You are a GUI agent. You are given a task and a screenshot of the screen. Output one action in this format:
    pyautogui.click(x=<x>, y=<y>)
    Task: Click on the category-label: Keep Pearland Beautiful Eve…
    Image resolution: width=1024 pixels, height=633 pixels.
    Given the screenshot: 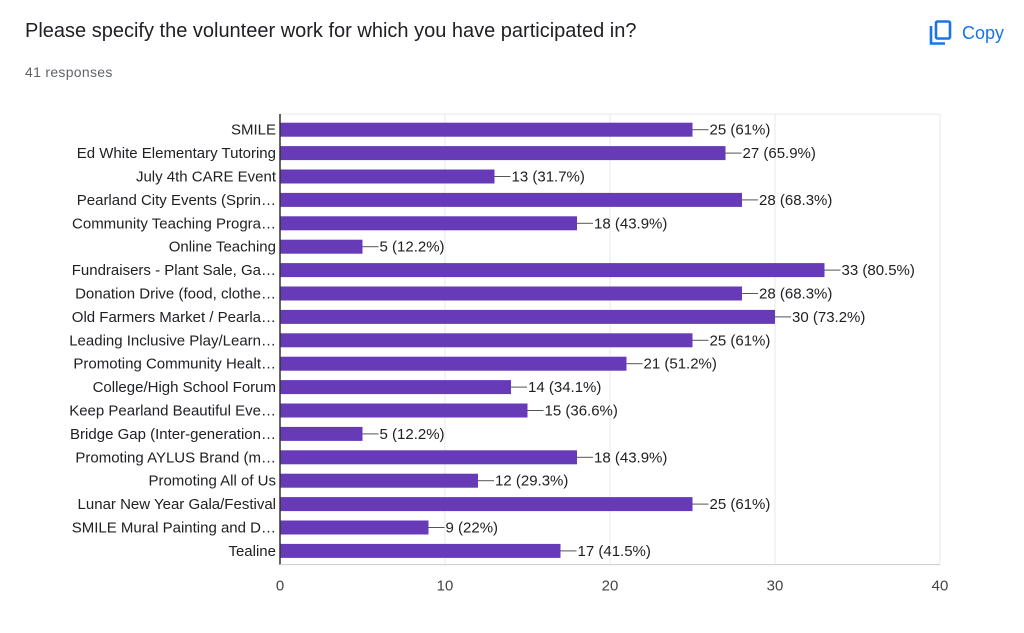 What is the action you would take?
    pyautogui.click(x=172, y=411)
    